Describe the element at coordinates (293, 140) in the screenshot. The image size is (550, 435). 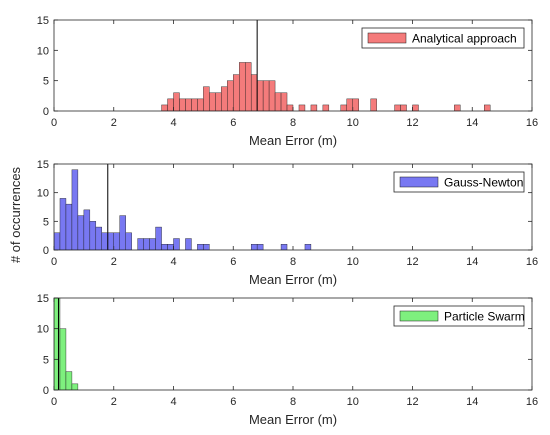
I see `x-axis-label: Mean Error (m)` at that location.